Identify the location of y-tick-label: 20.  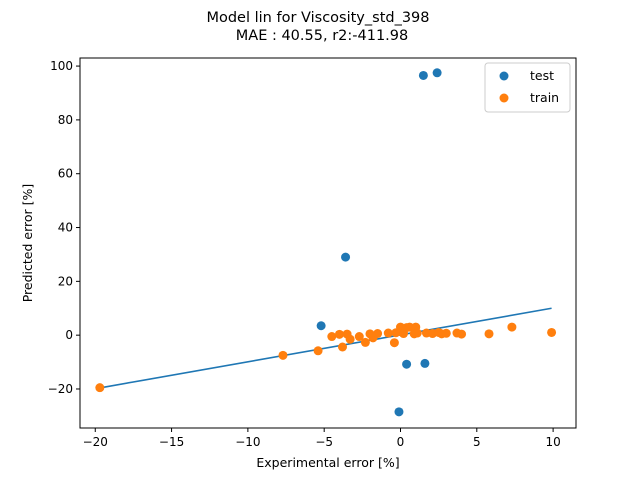
(65, 281).